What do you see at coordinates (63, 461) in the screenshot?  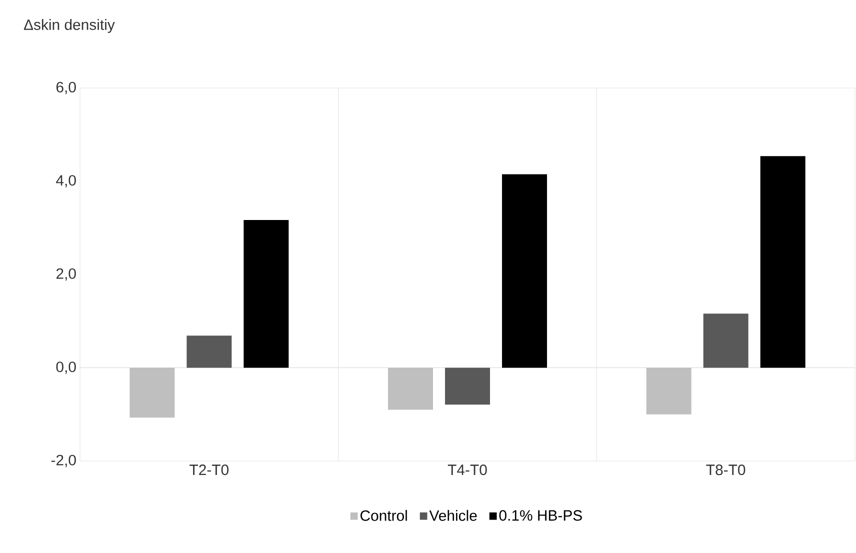 I see `y-tick-label: -2,0` at bounding box center [63, 461].